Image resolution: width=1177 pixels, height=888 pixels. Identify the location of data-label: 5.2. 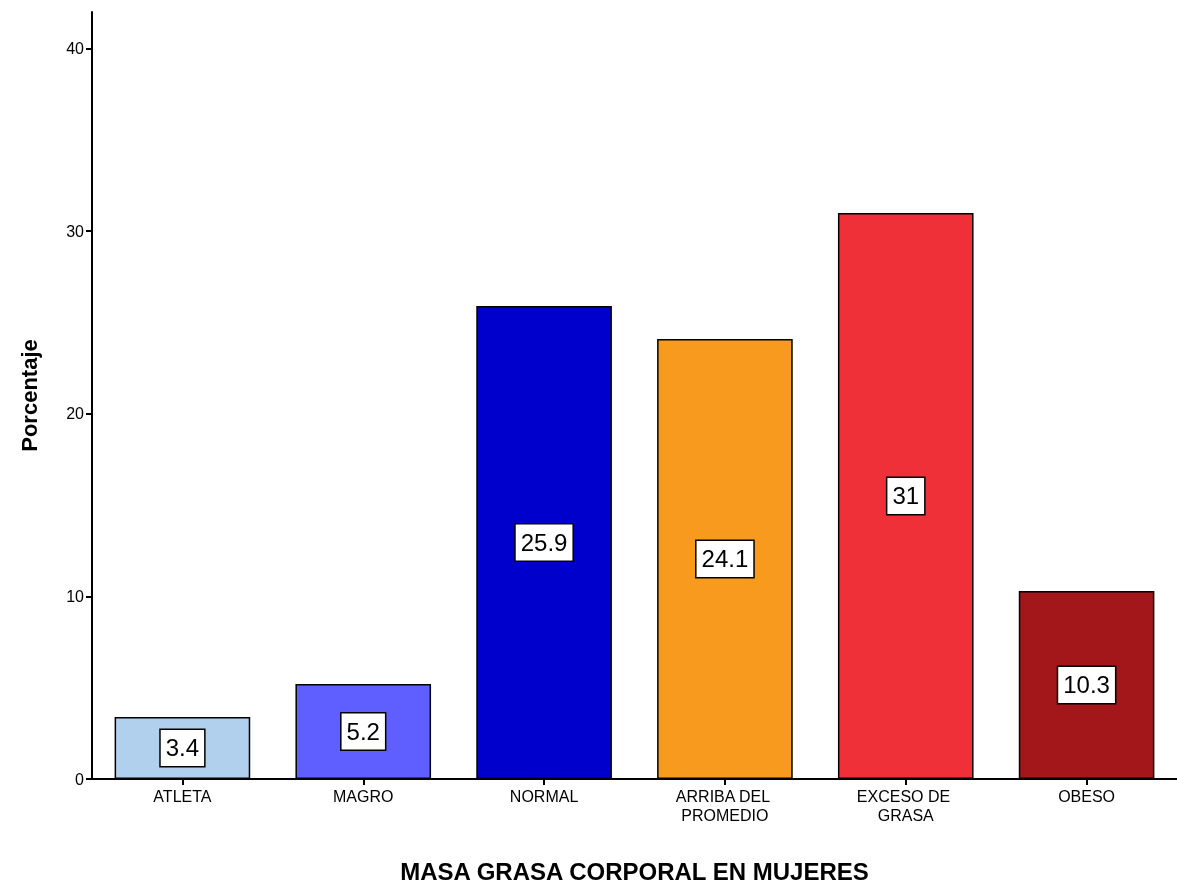
(363, 732).